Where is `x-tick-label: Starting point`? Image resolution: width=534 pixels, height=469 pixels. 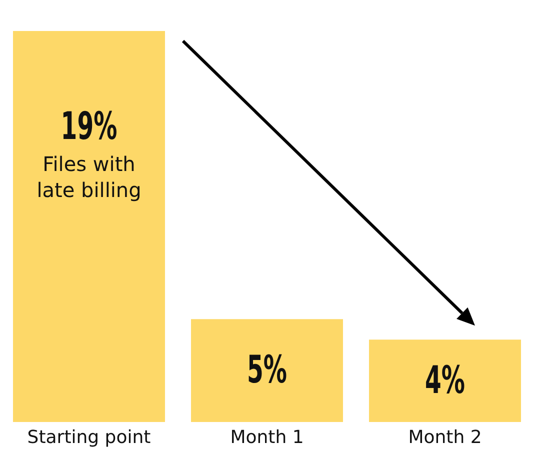 x-tick-label: Starting point is located at coordinates (89, 437).